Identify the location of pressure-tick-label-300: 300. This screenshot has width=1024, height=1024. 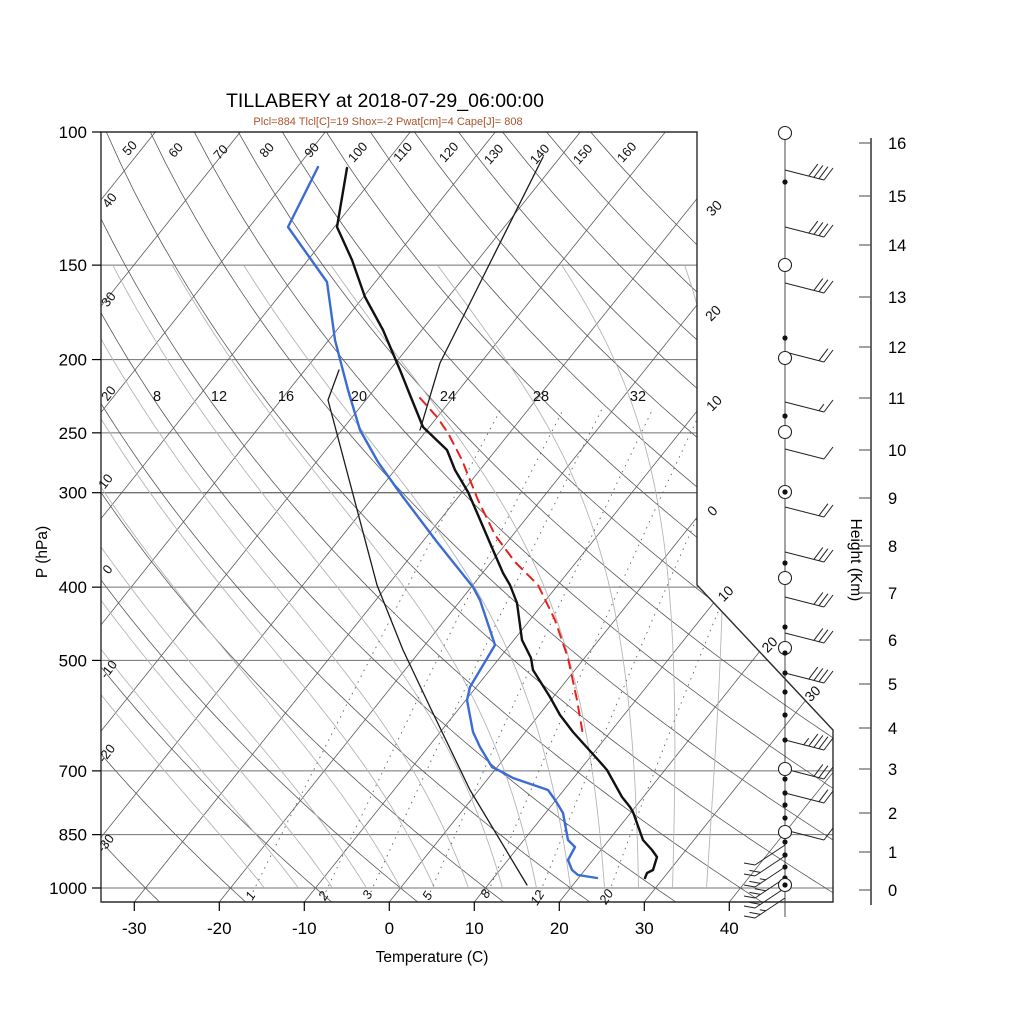
(73, 493).